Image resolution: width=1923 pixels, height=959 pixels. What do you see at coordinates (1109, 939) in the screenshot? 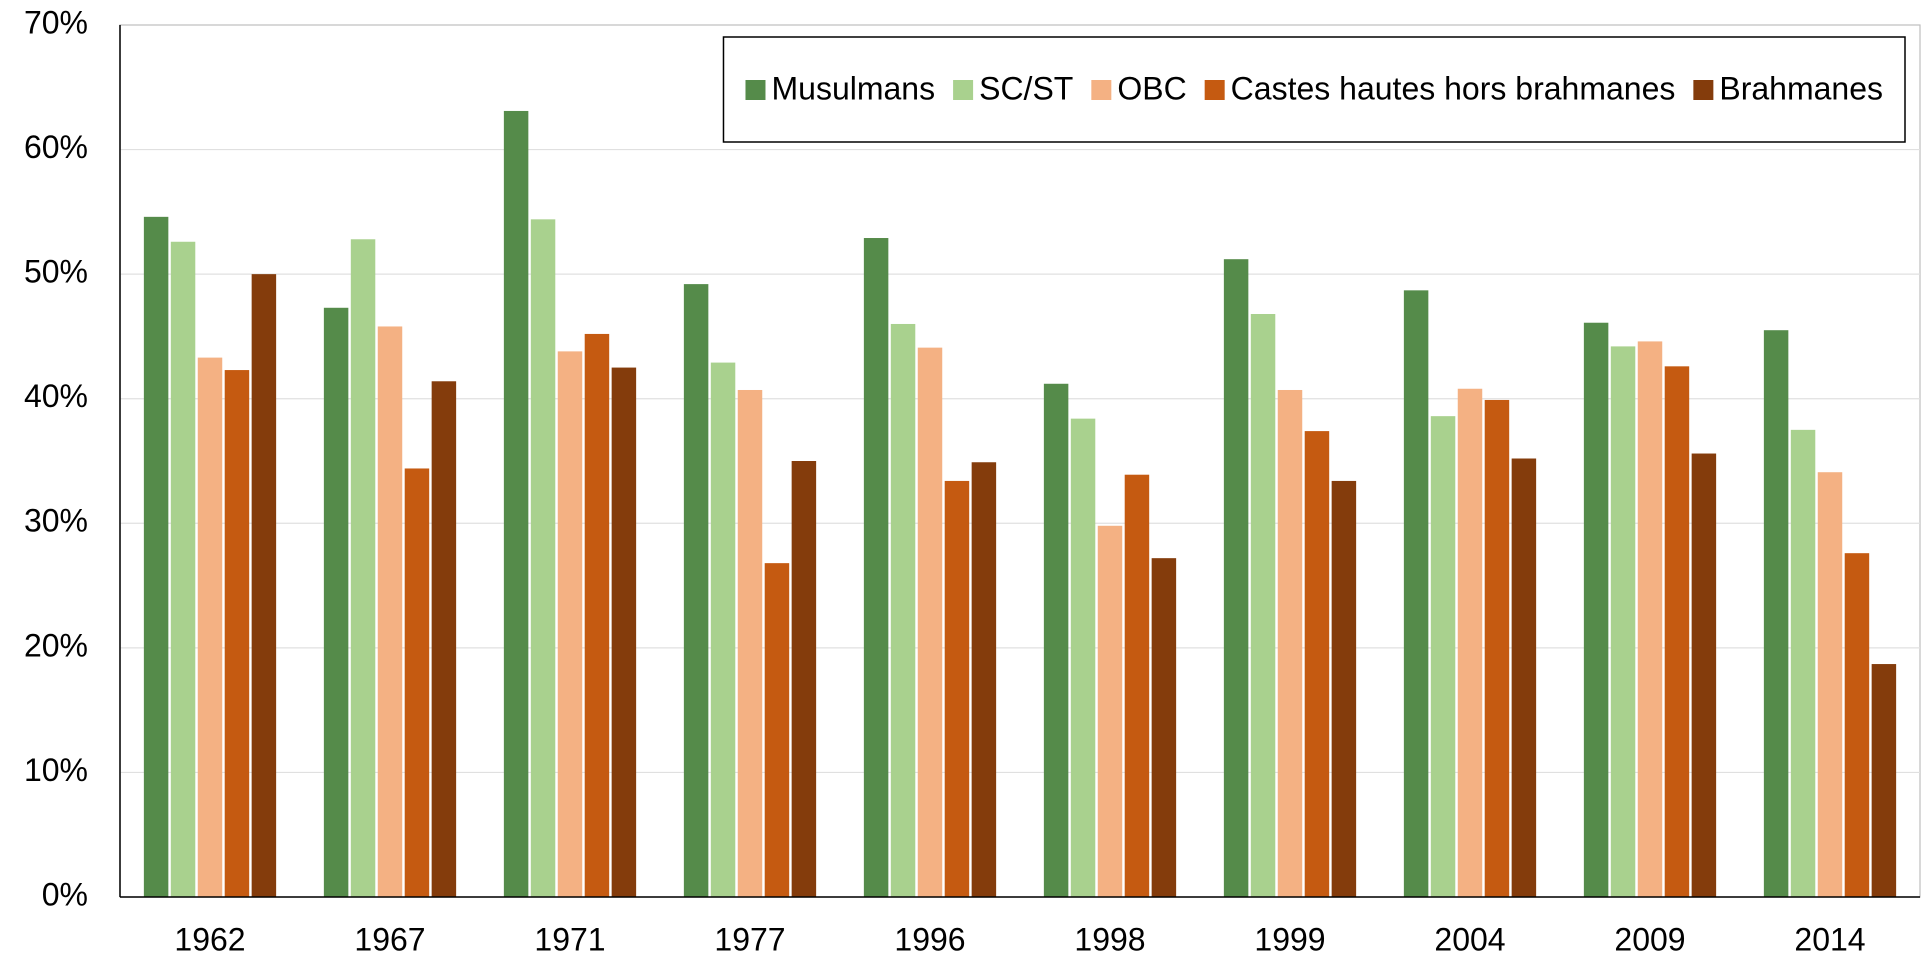
I see `x-tick-label: 1998` at bounding box center [1109, 939].